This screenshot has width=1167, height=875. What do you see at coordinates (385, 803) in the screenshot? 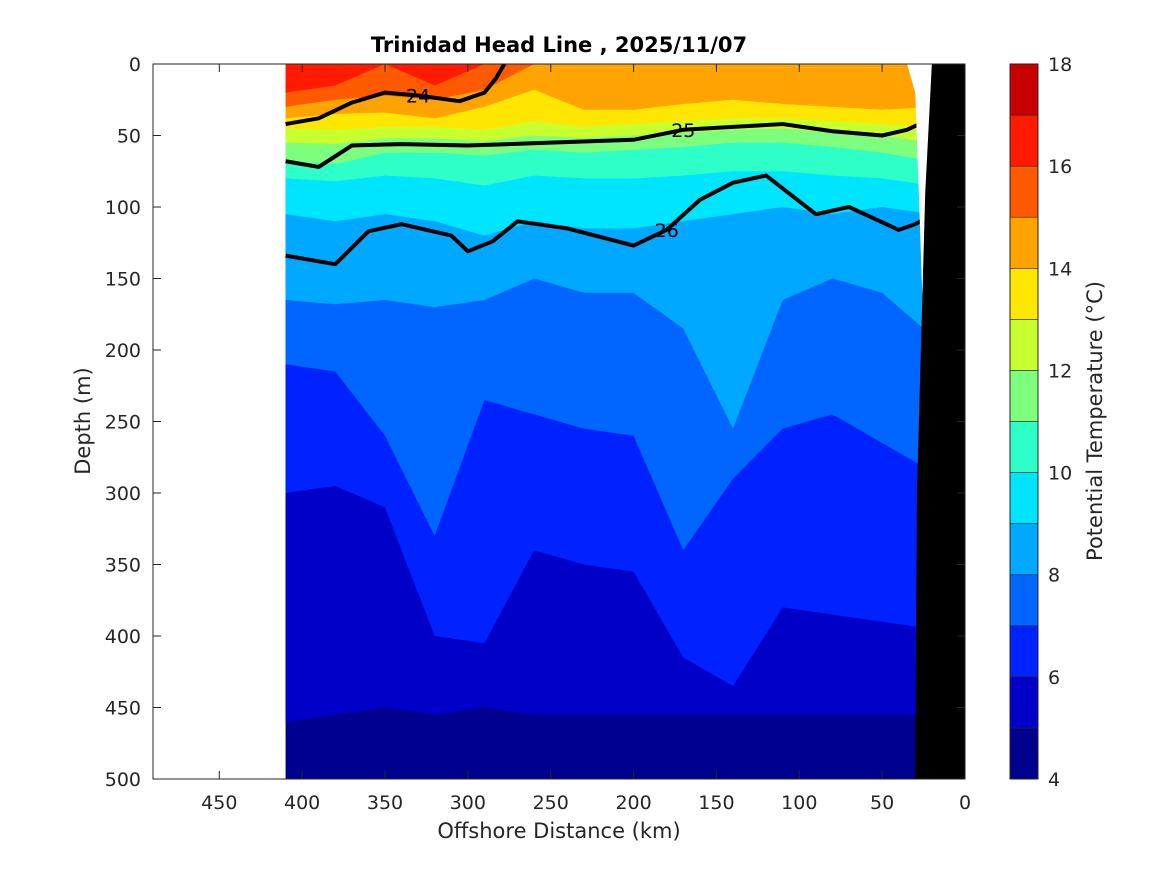
I see `x-tick-label: 350` at bounding box center [385, 803].